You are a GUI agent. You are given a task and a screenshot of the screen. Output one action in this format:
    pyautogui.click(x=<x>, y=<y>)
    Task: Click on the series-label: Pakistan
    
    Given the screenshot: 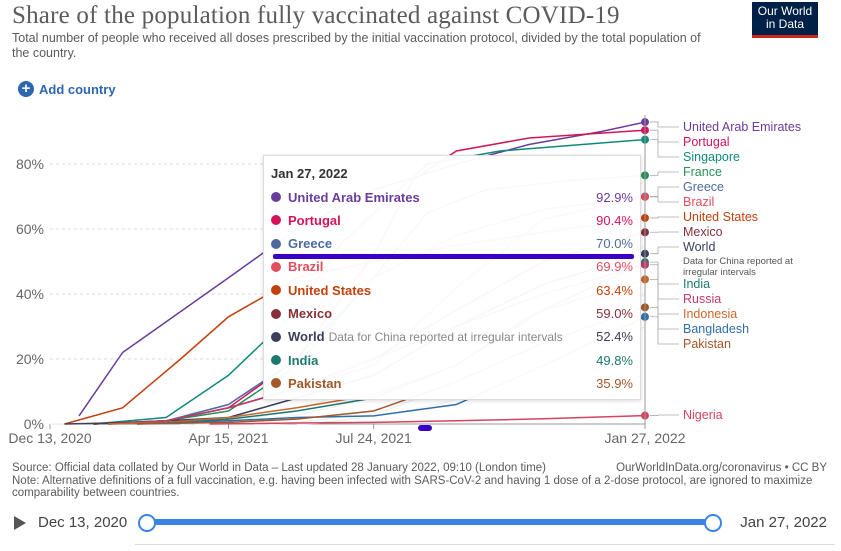 What is the action you would take?
    pyautogui.click(x=707, y=344)
    